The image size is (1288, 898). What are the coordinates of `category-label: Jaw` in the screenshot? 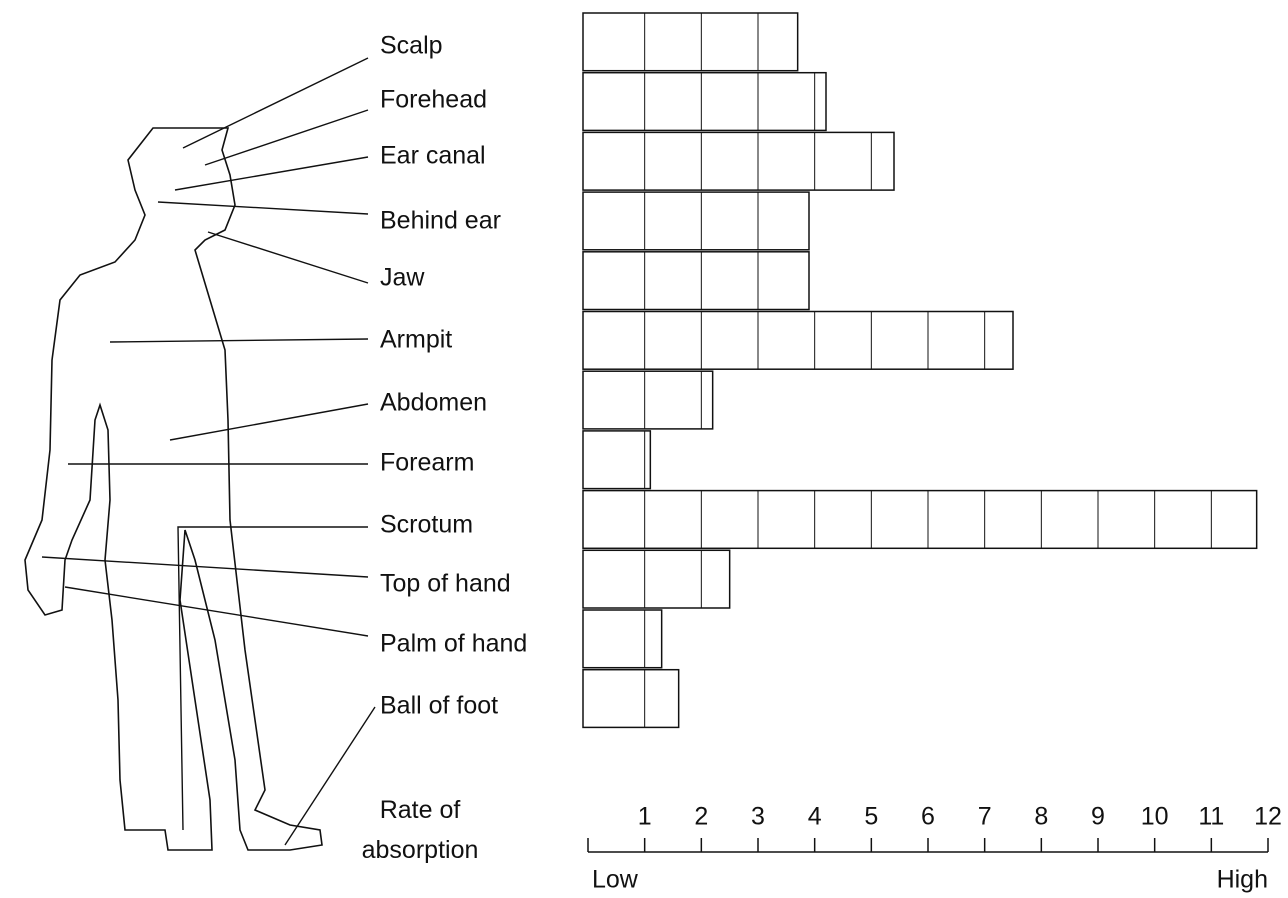 It's located at (402, 278).